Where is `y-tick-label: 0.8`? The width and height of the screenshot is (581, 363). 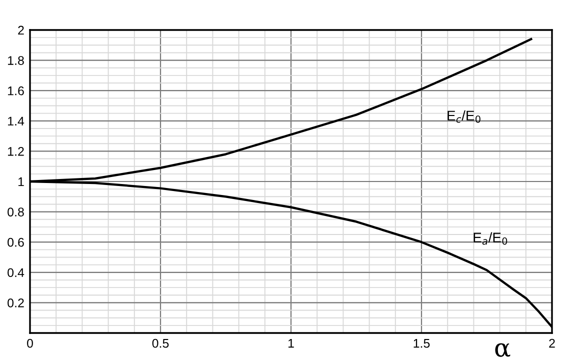 y-tick-label: 0.8 is located at coordinates (16, 212).